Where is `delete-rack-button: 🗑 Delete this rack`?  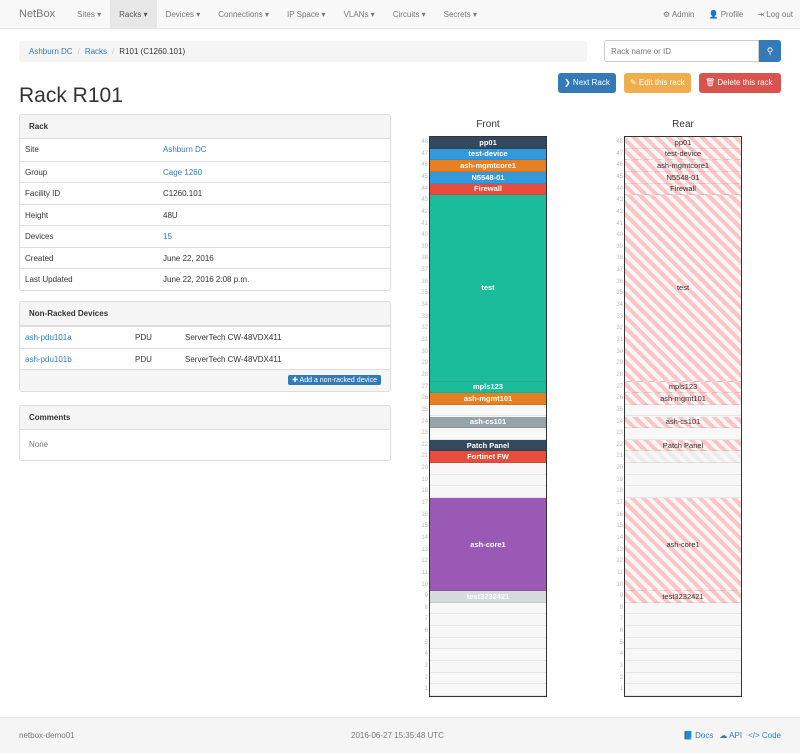 delete-rack-button: 🗑 Delete this rack is located at coordinates (740, 83).